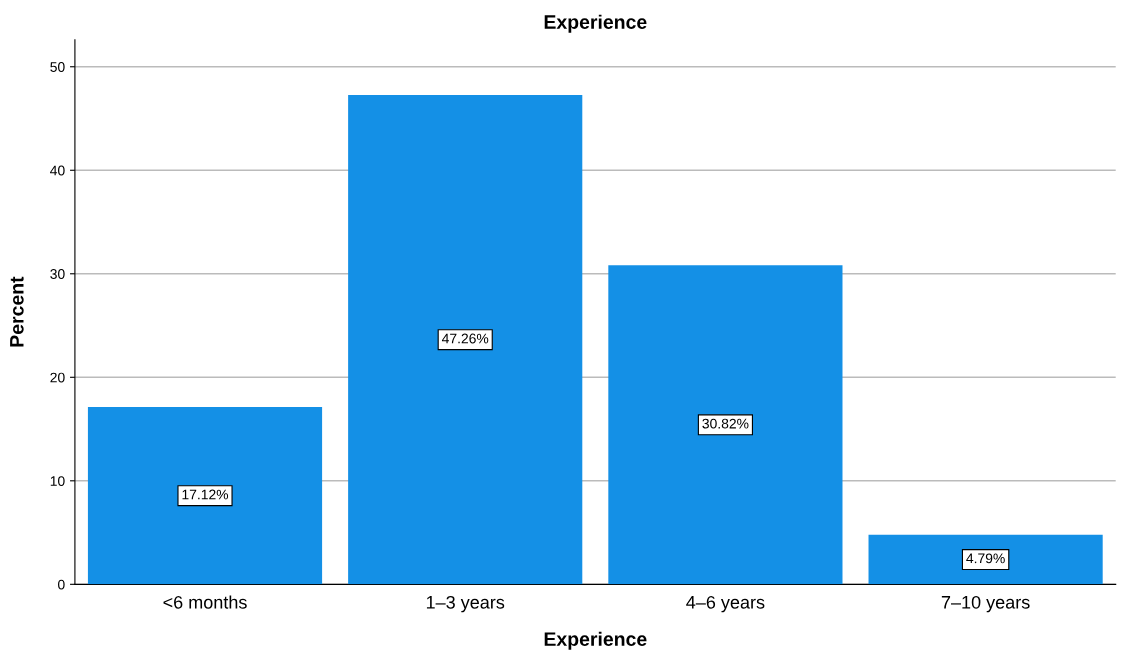 The width and height of the screenshot is (1135, 664). I want to click on data-label: 4.79%, so click(985, 558).